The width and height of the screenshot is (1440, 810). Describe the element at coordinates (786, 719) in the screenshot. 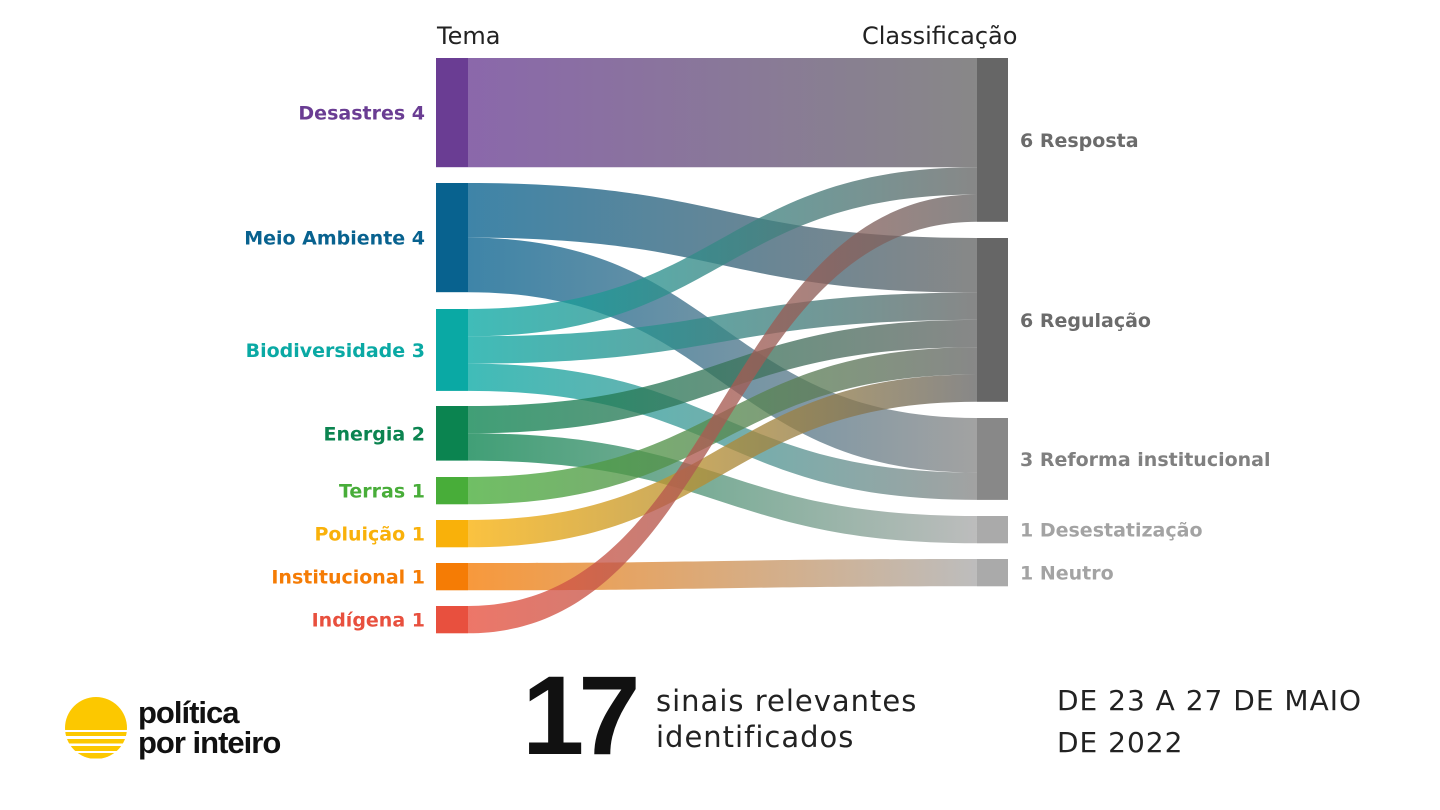

I see `count-caption: sinais relevantes identificados` at that location.